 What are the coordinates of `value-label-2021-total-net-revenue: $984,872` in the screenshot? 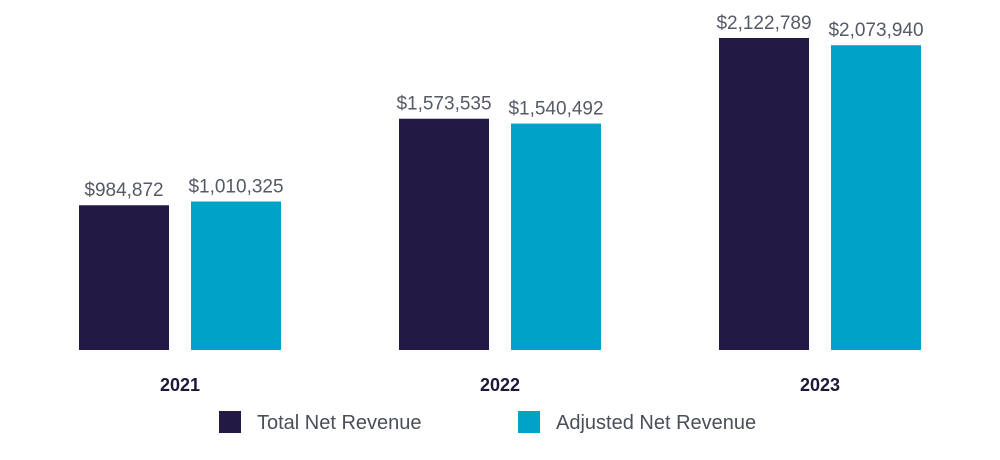 It's located at (123, 190).